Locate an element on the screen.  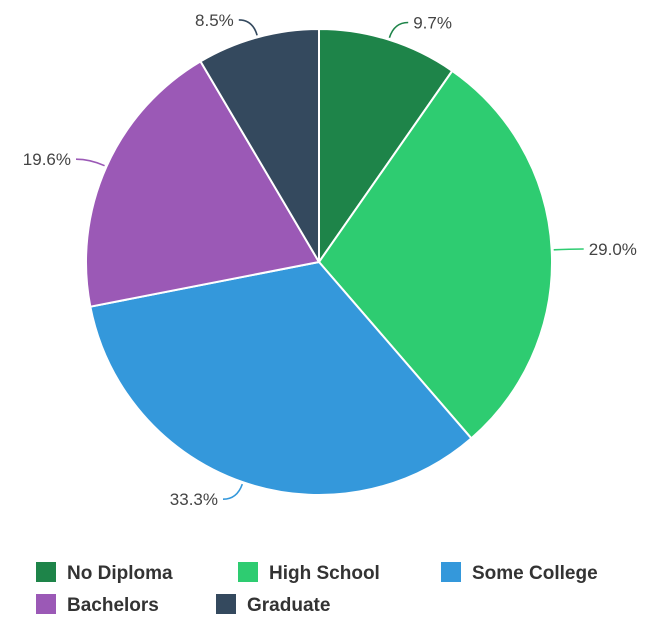
legend-label-high-school: High School is located at coordinates (324, 573).